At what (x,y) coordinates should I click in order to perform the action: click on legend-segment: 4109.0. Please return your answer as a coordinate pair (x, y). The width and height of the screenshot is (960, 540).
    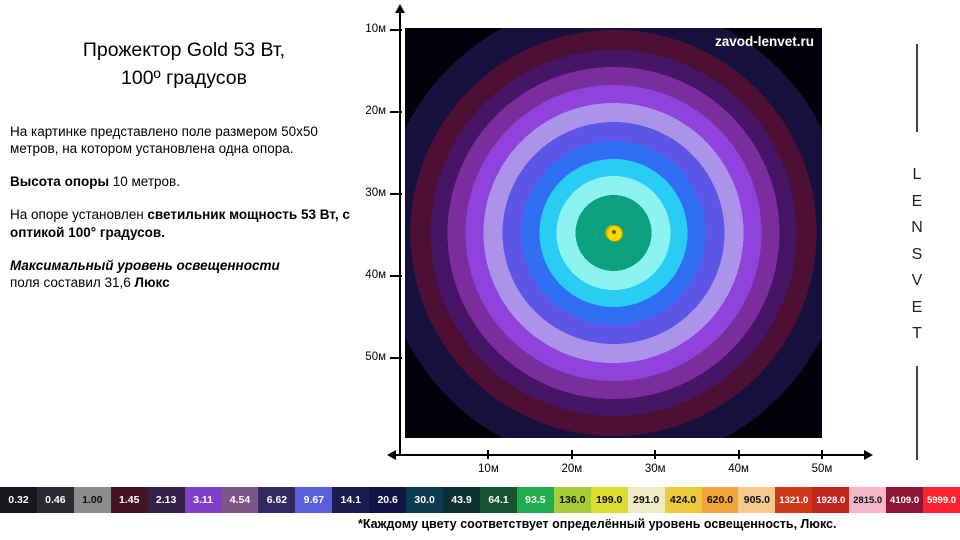
    Looking at the image, I should click on (905, 500).